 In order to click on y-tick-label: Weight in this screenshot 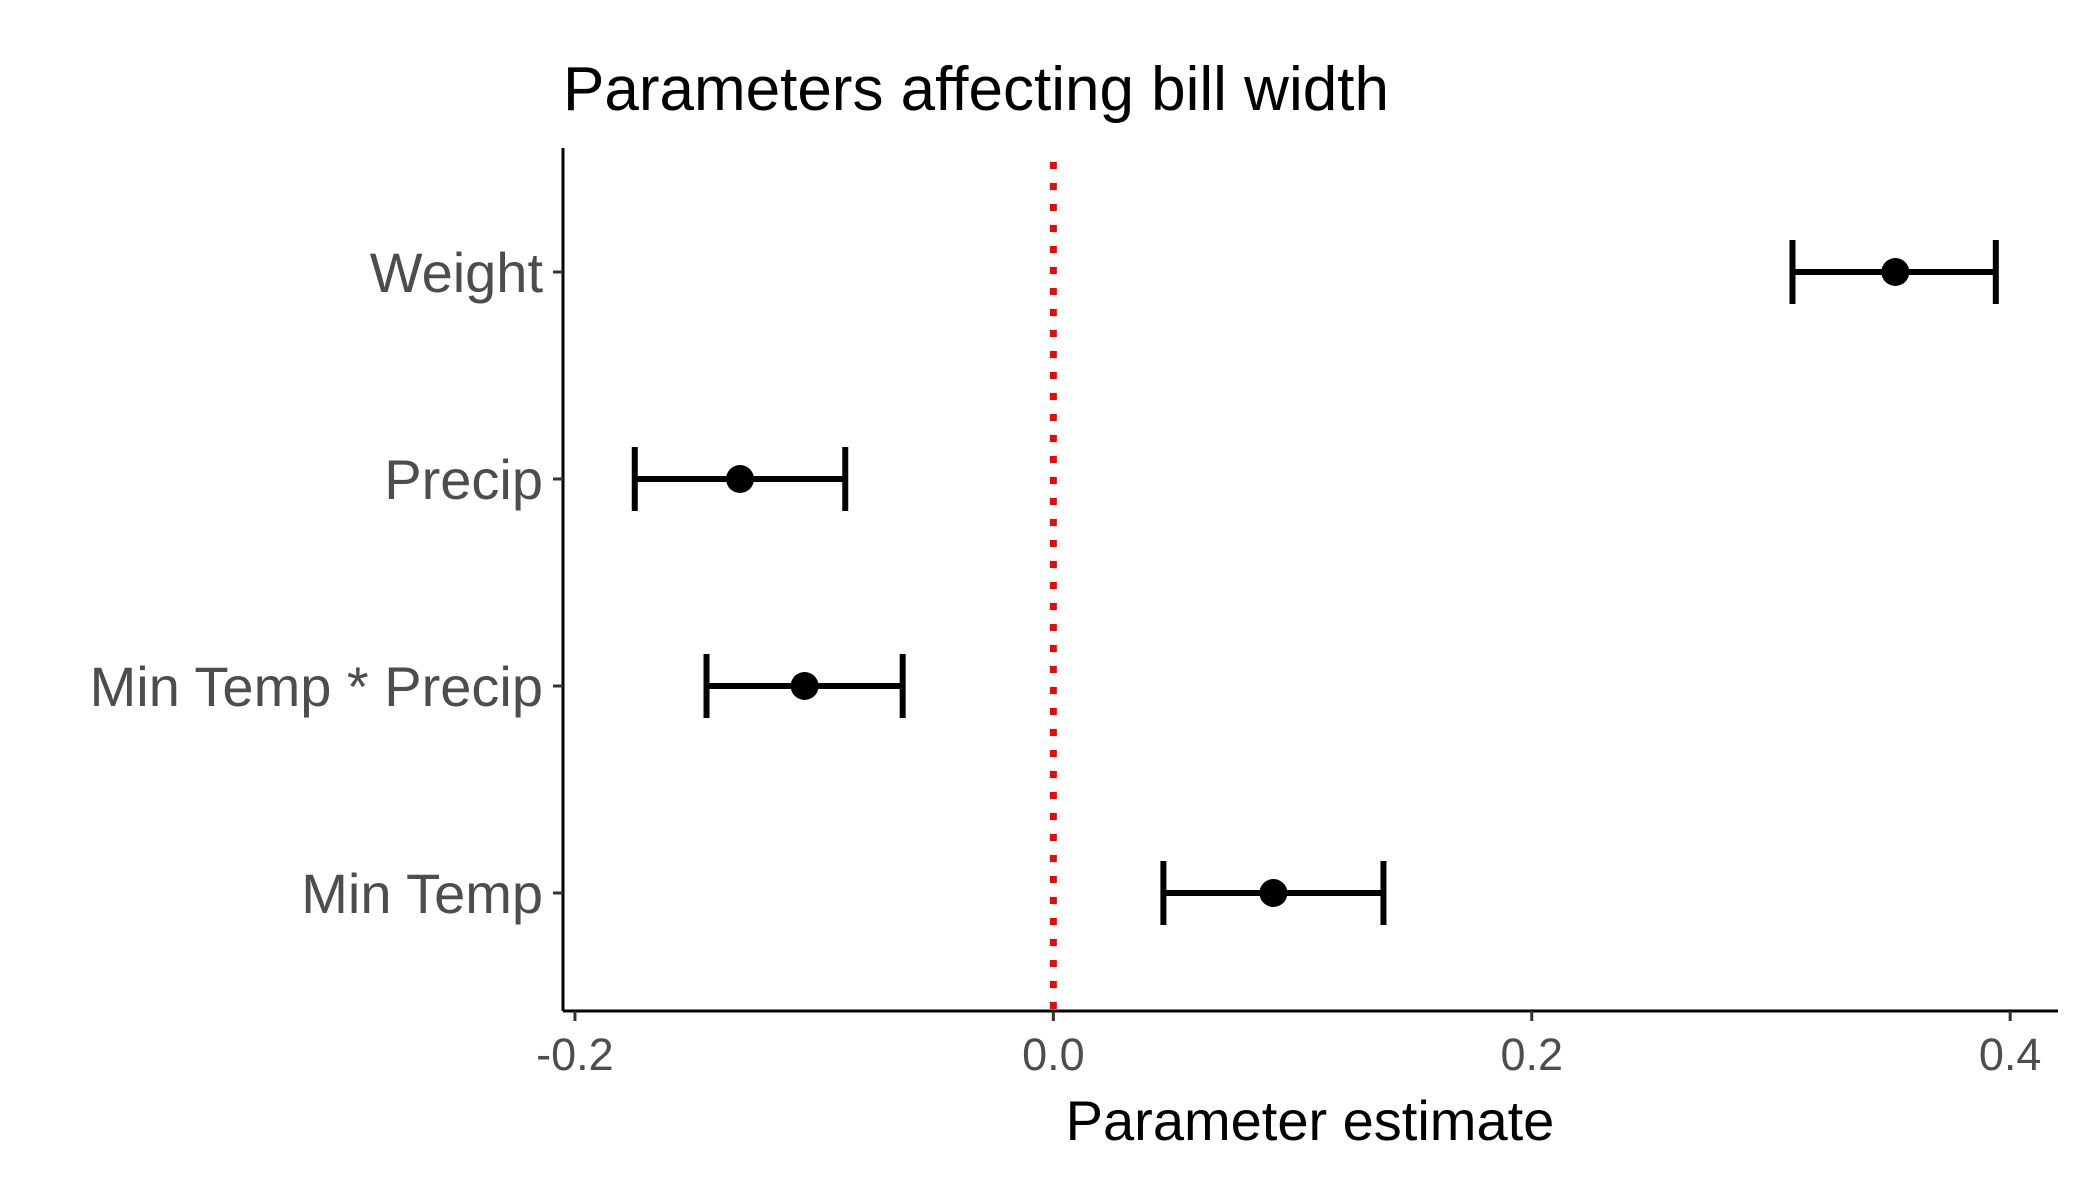, I will do `click(457, 272)`.